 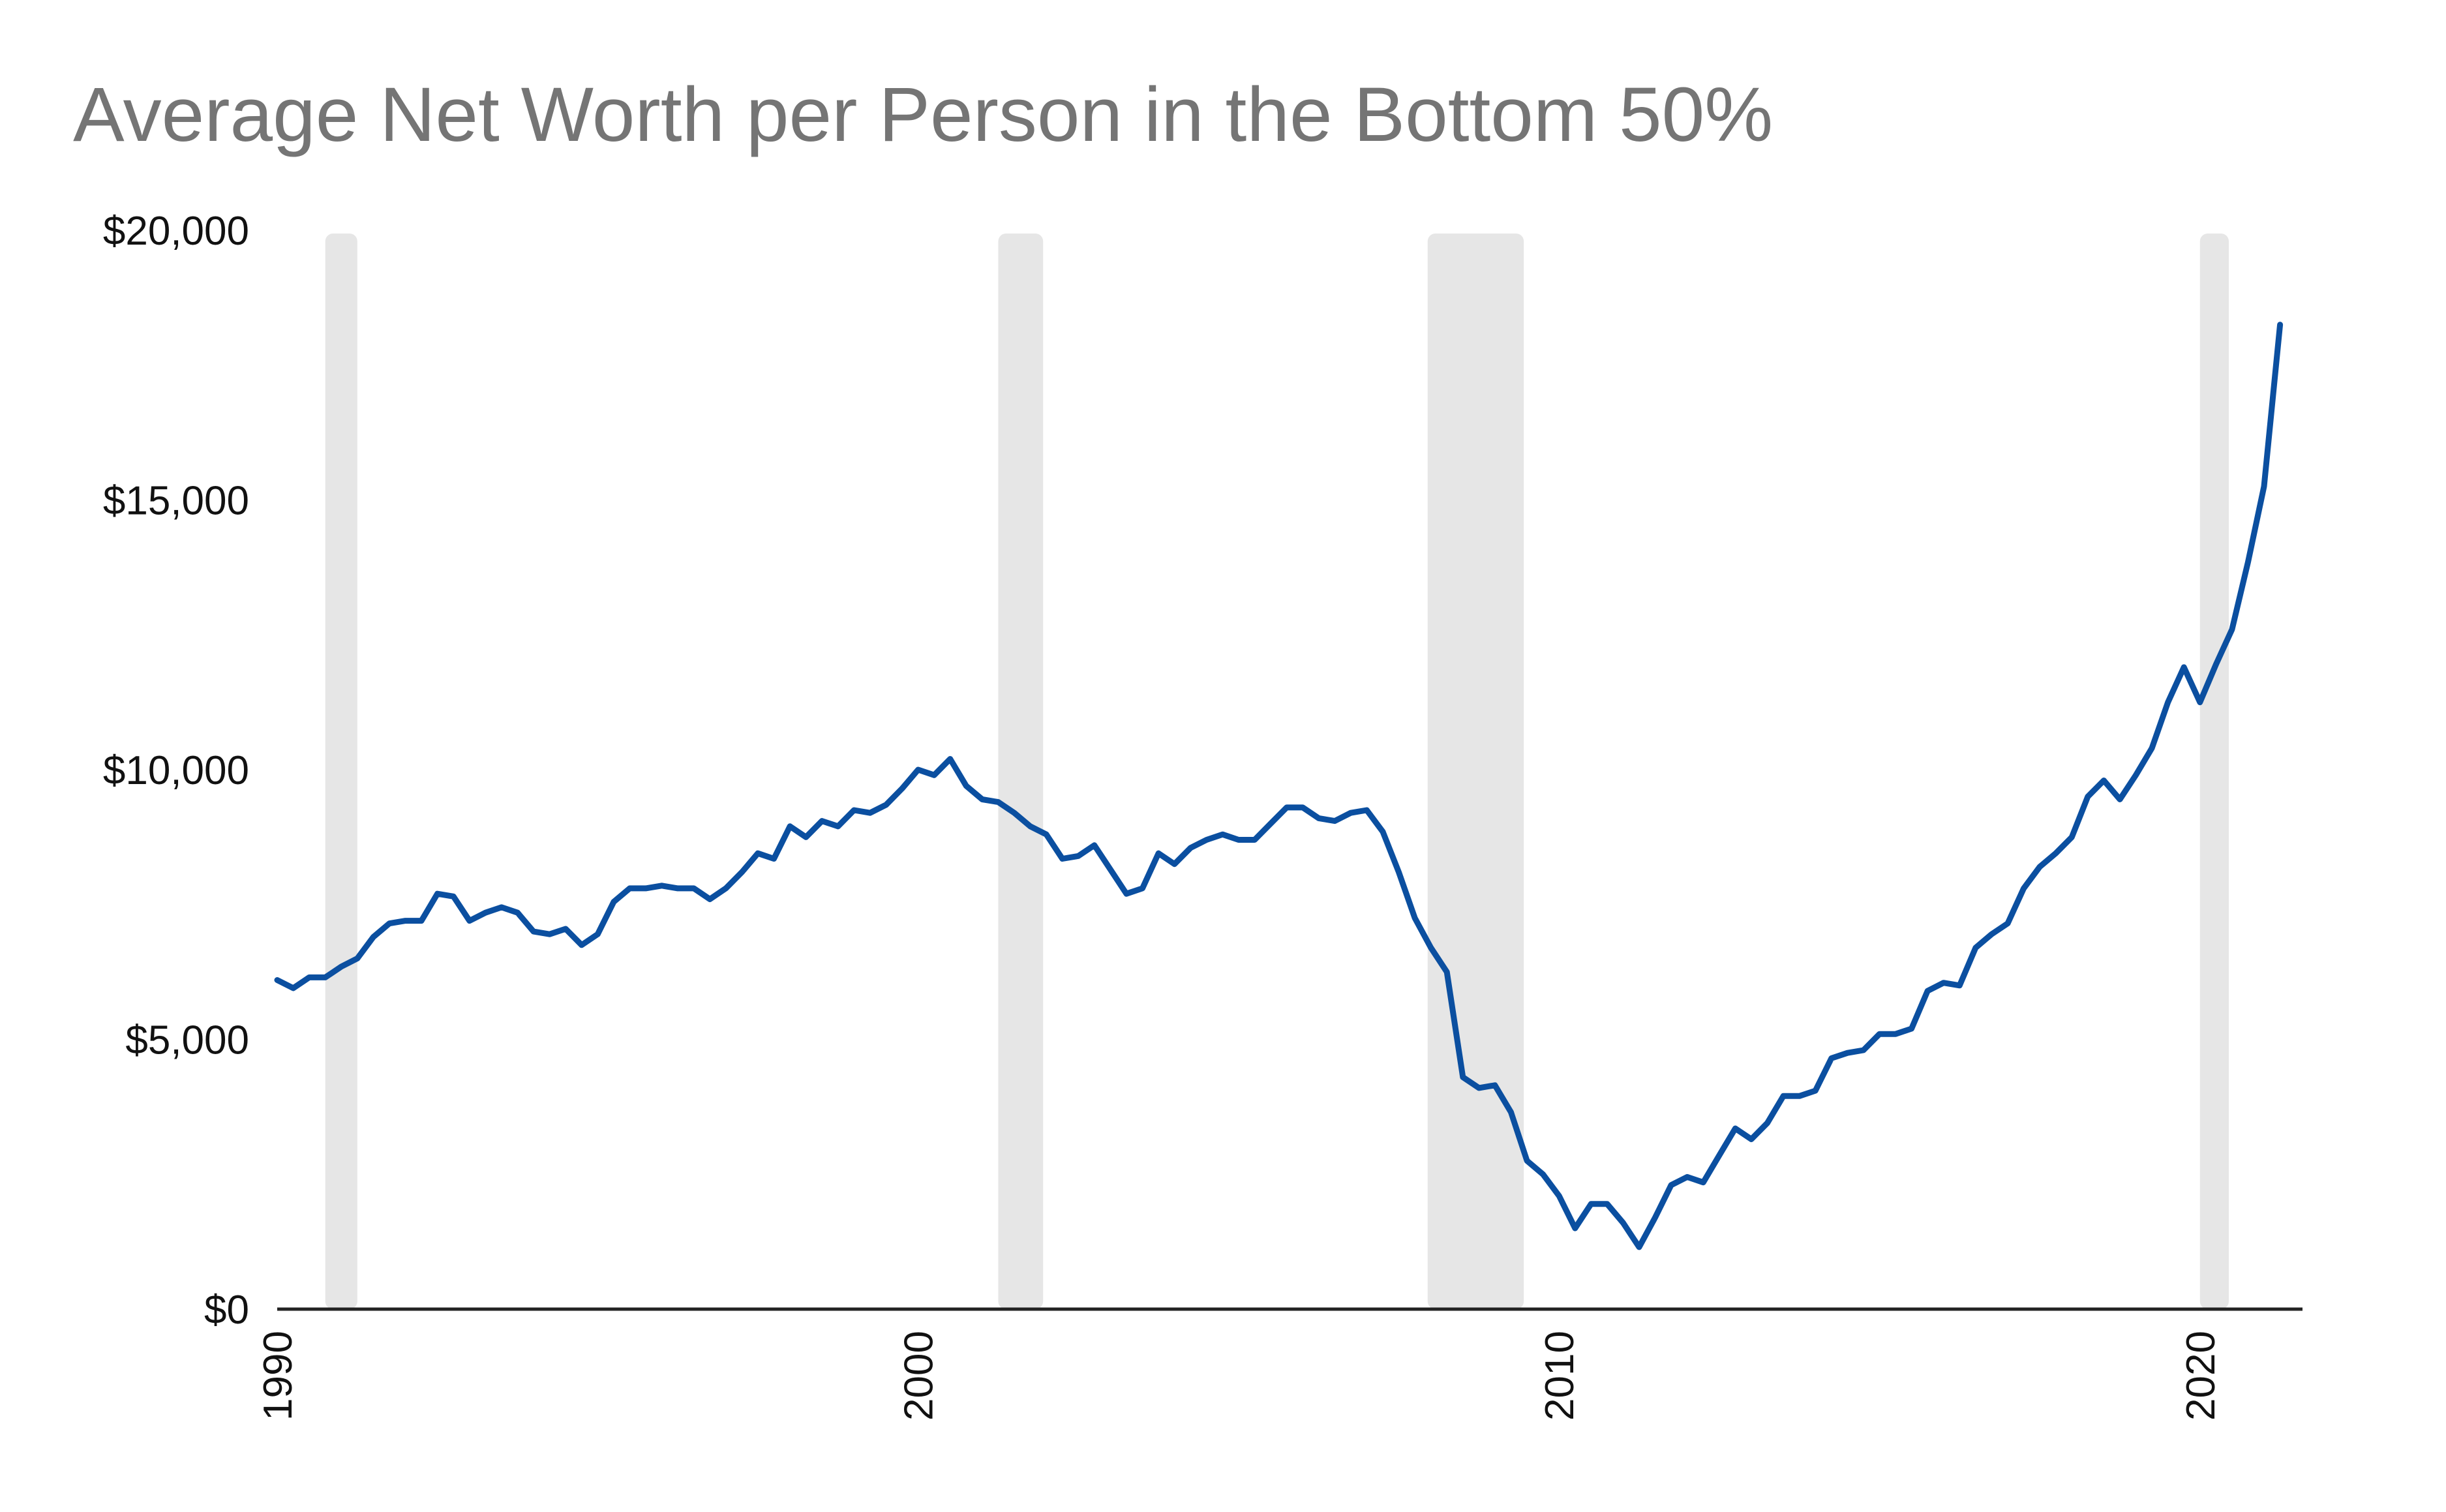 I want to click on x-axis-ticks: 1990 2000 2010 2020, so click(x=1240, y=1376).